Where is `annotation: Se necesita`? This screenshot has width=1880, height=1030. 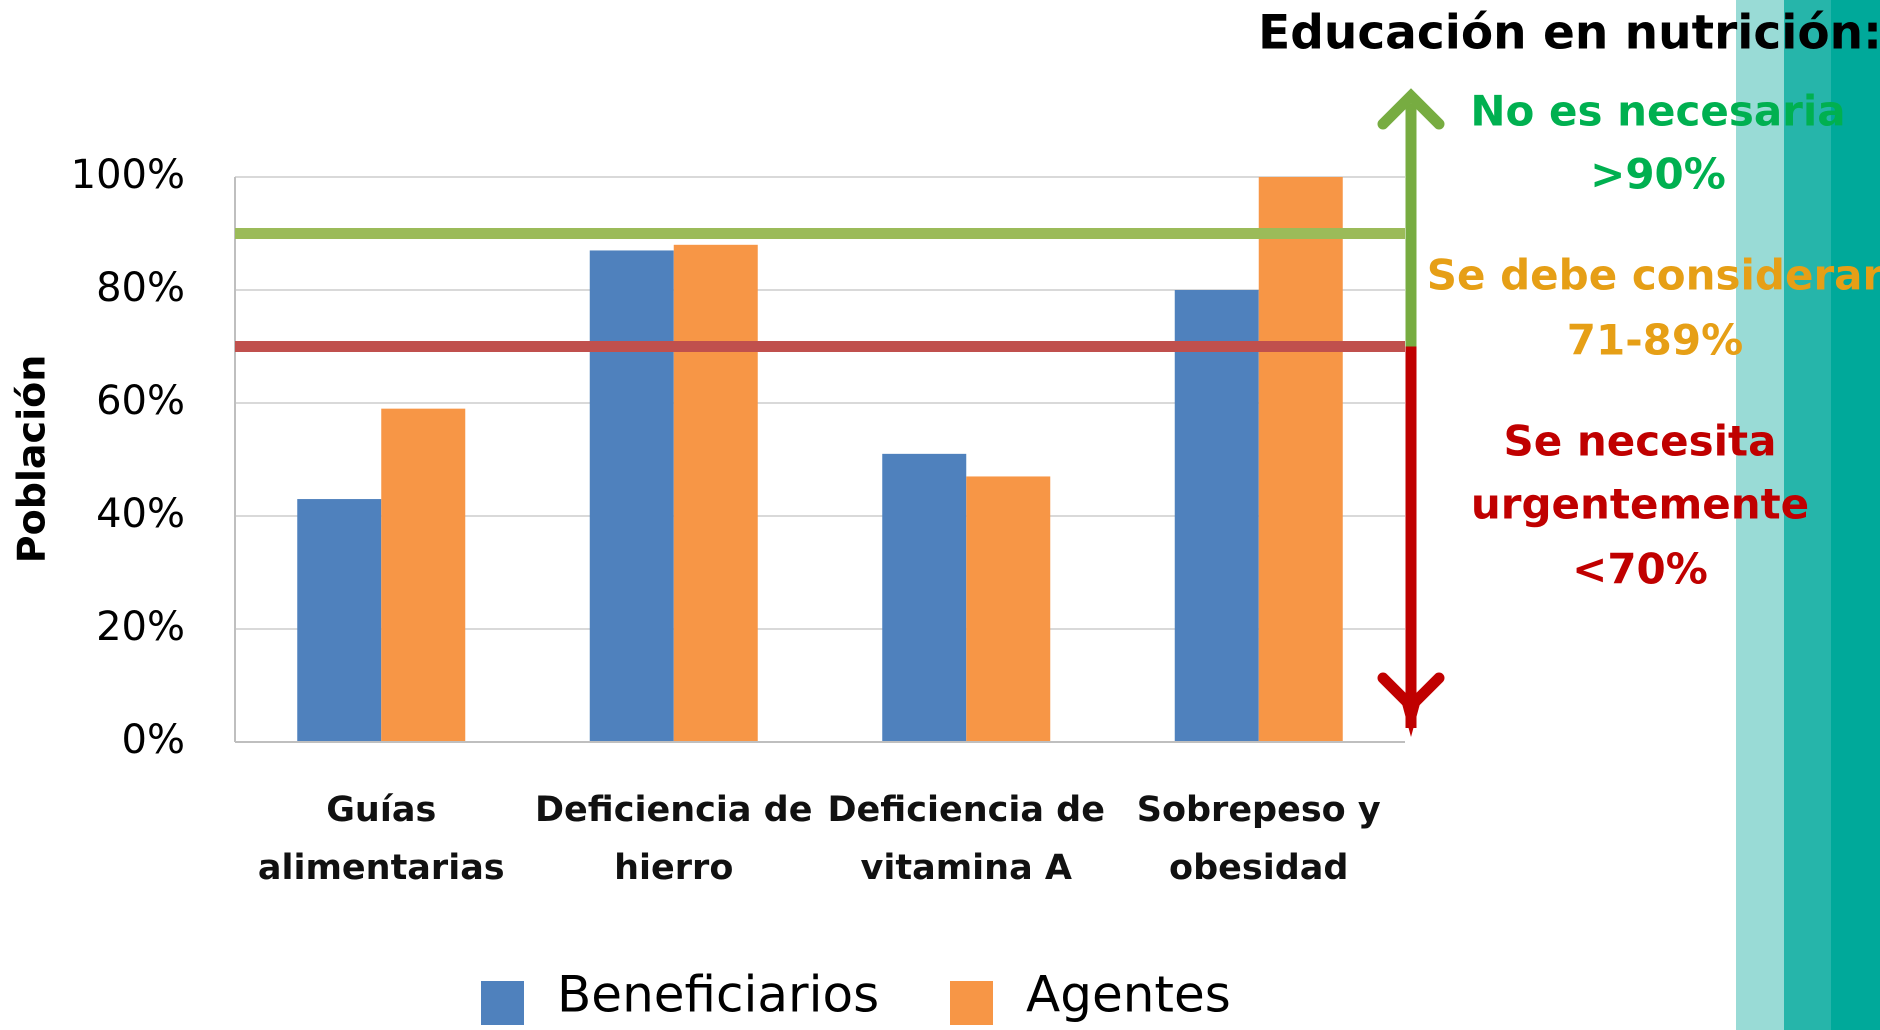
annotation: Se necesita is located at coordinates (1640, 441).